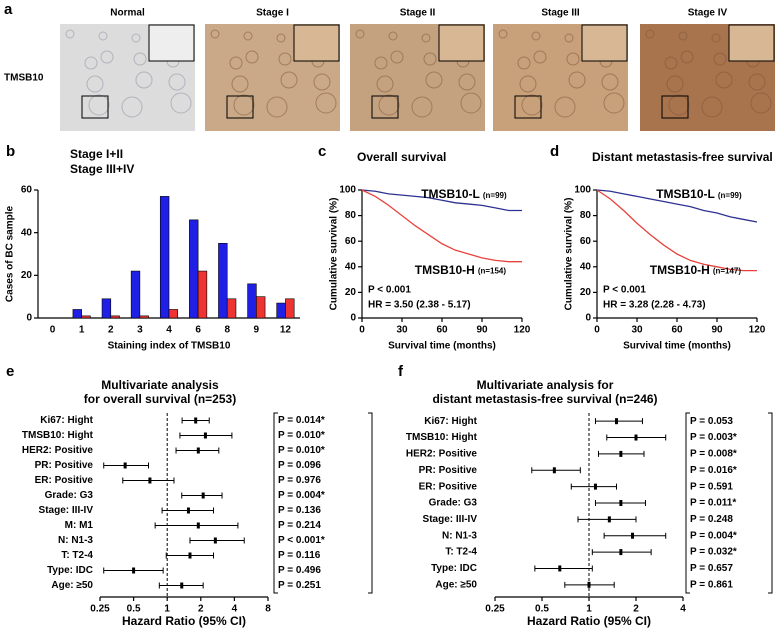 The width and height of the screenshot is (778, 628). Describe the element at coordinates (461, 552) in the screenshot. I see `row-label: T: T2-4` at that location.